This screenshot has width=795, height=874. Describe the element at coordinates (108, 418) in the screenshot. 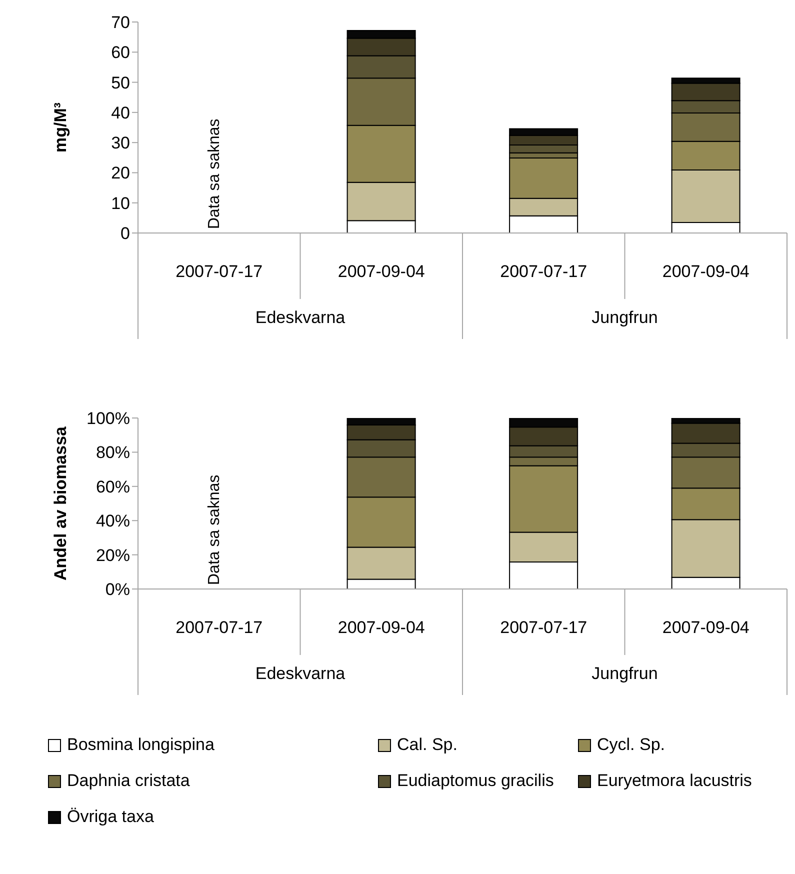

I see `y-tick-label: 100%` at that location.